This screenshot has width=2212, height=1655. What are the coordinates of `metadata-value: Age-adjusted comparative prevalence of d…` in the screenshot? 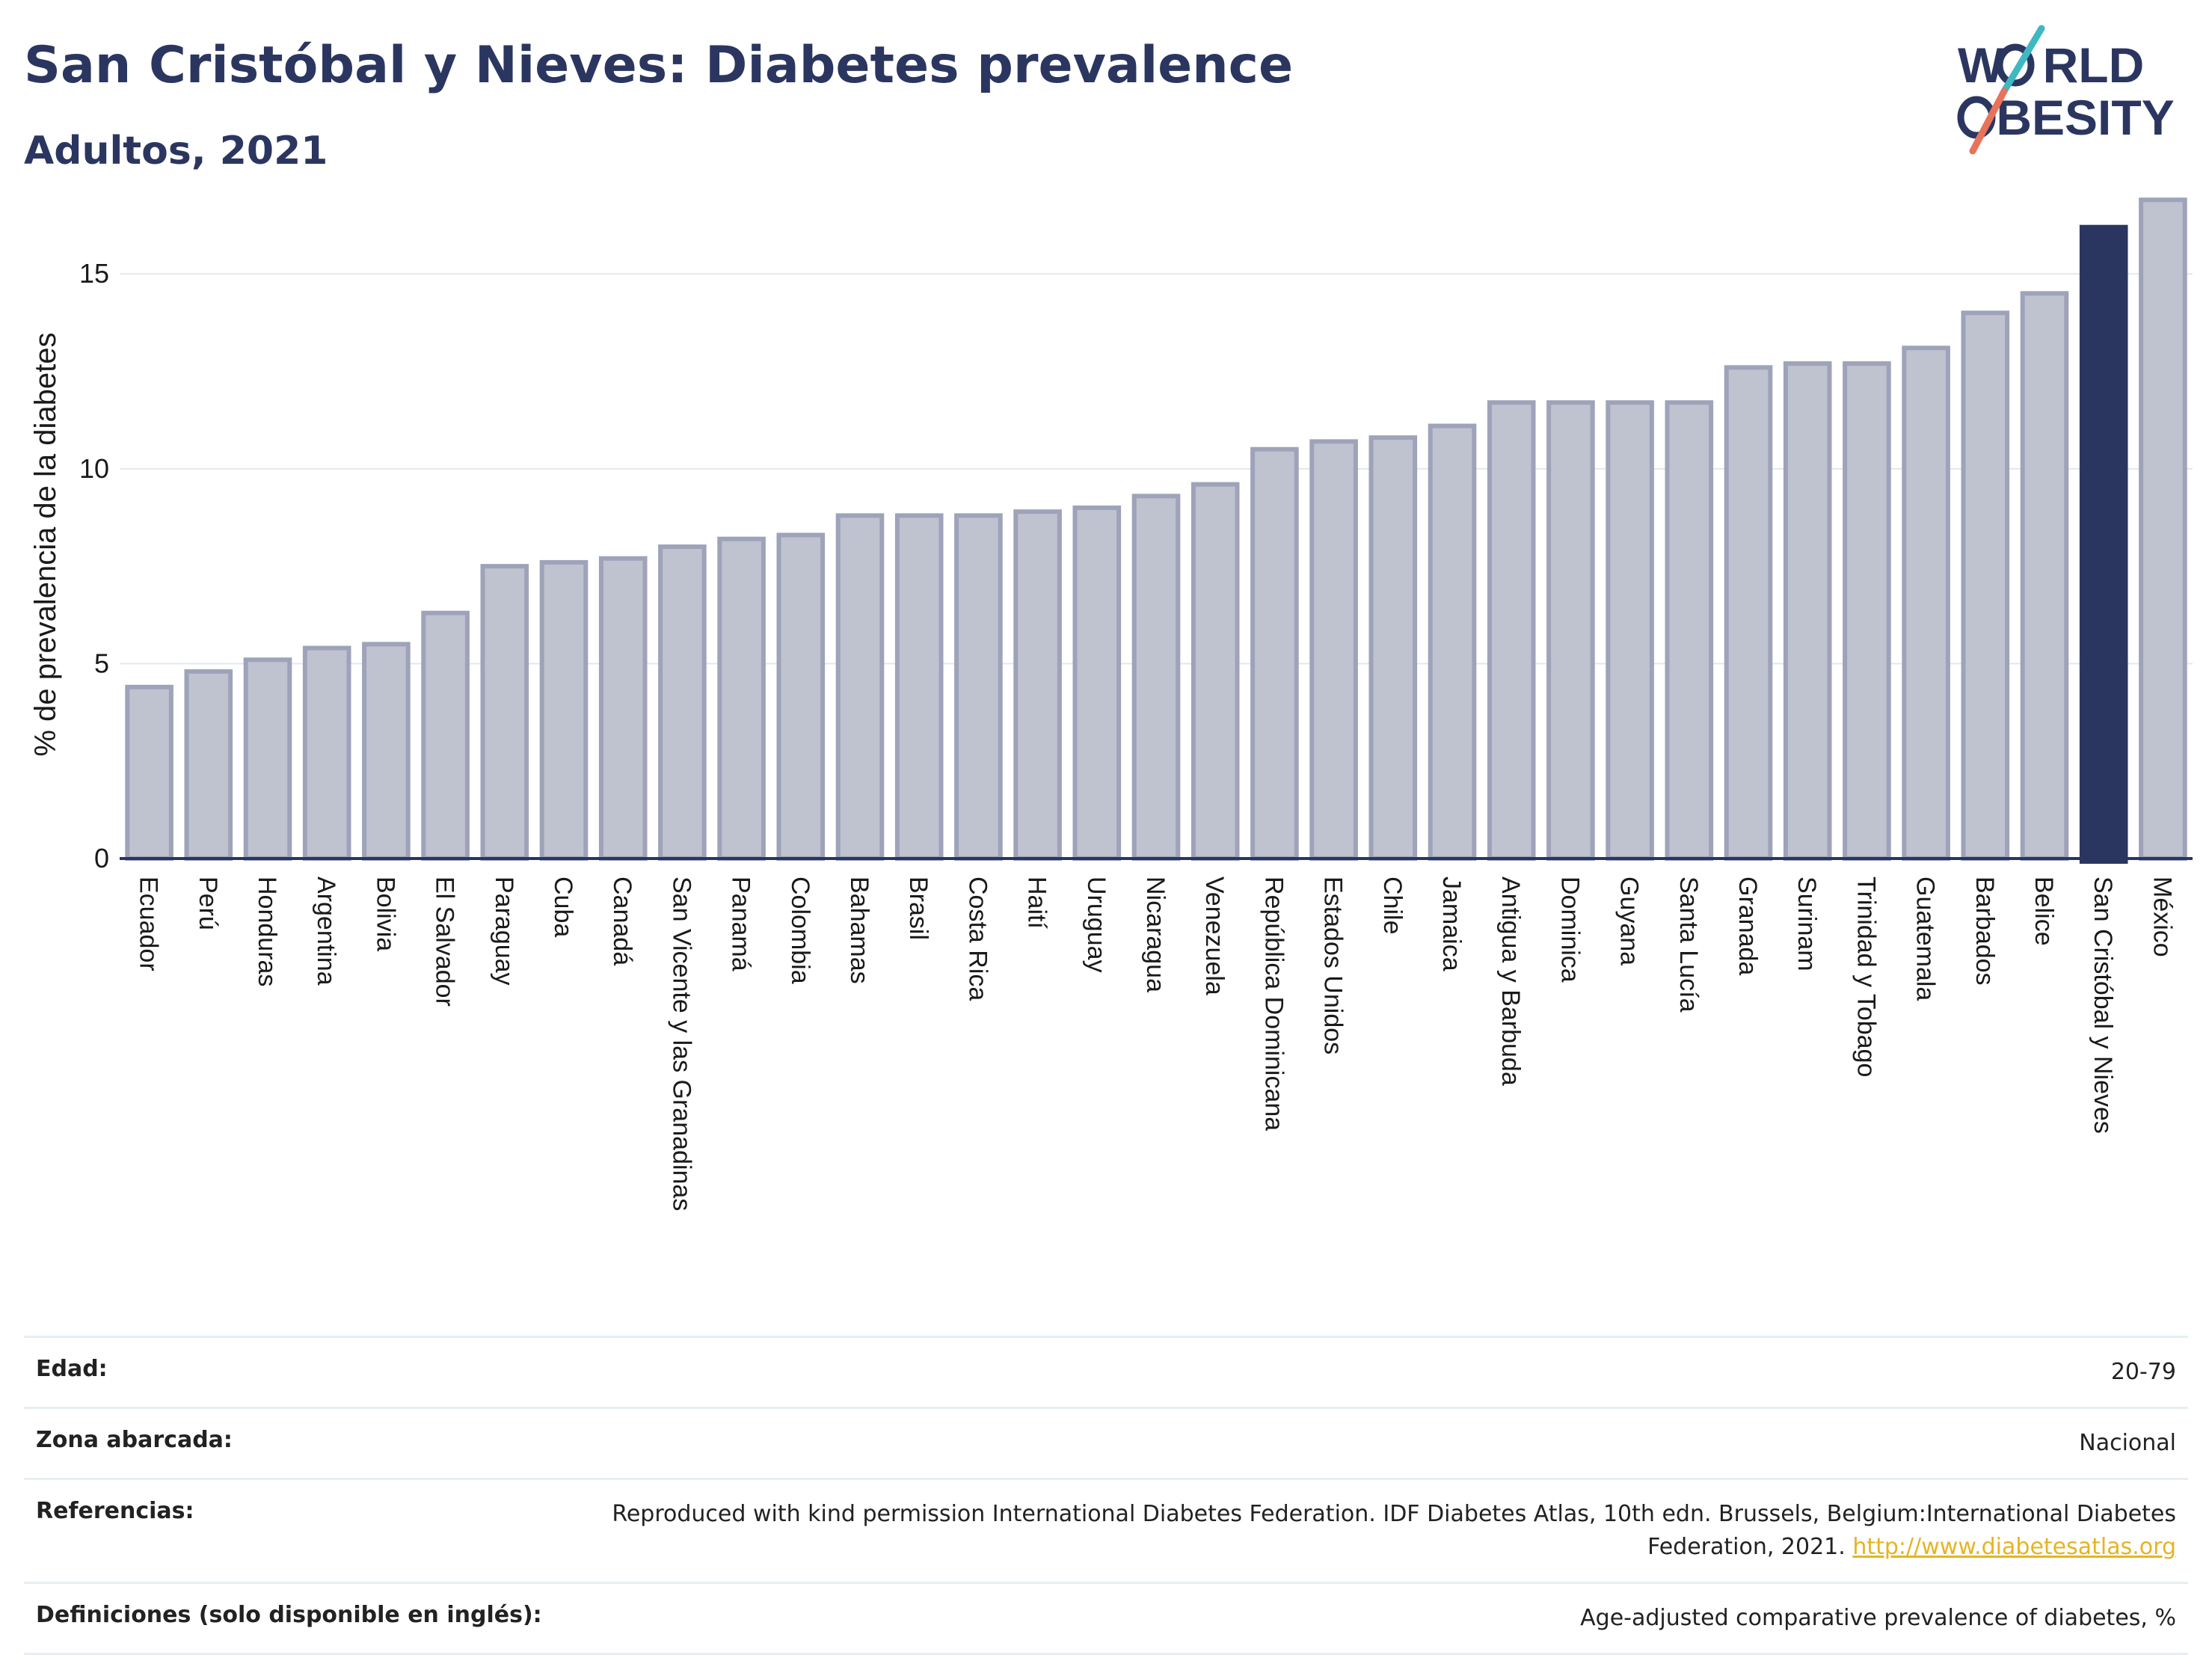 It's located at (1878, 1618).